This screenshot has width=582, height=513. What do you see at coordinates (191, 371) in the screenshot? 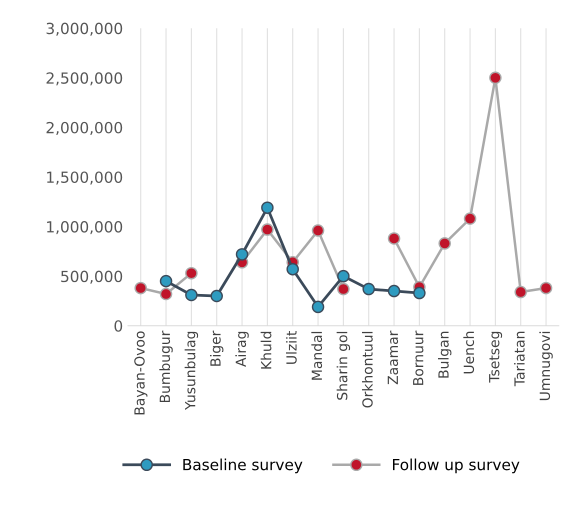
I see `x-tick-label: Yusunbulag` at bounding box center [191, 371].